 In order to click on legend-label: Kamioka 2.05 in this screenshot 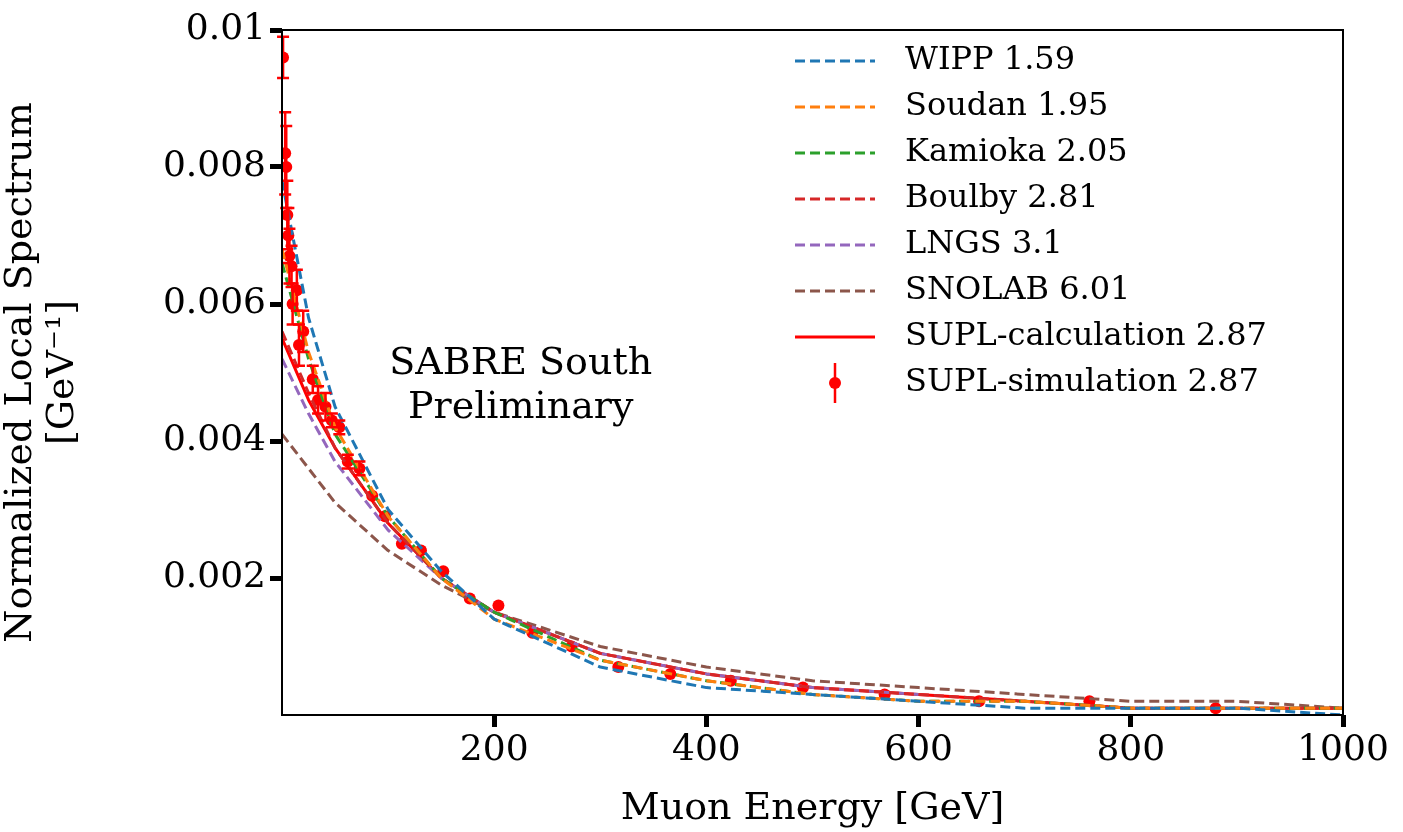, I will do `click(1016, 150)`.